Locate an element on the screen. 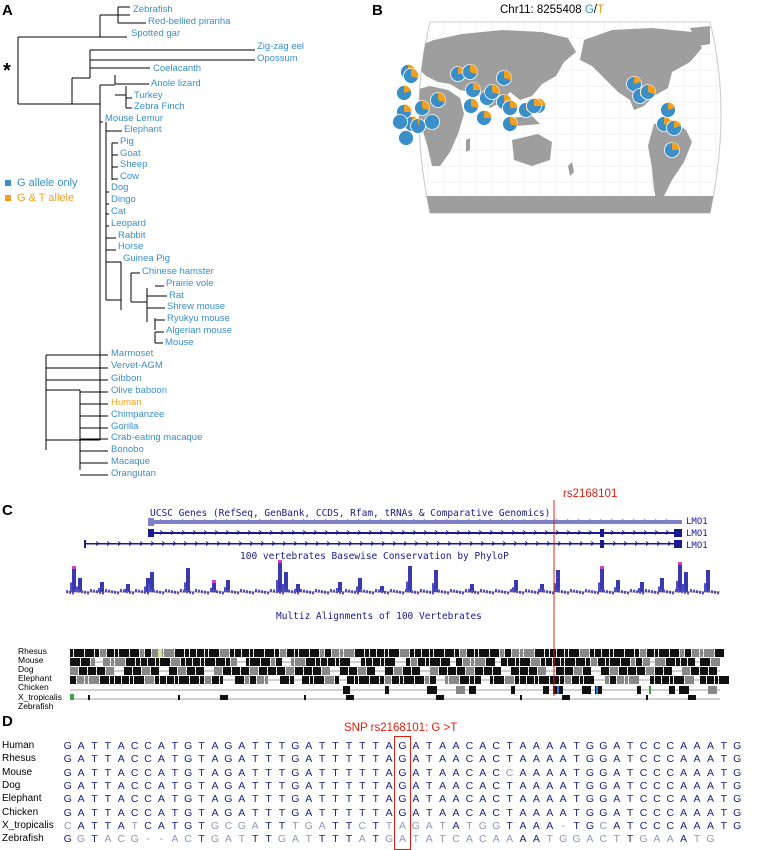  tree-species-zebra-finch: Zebra Finch is located at coordinates (159, 106).